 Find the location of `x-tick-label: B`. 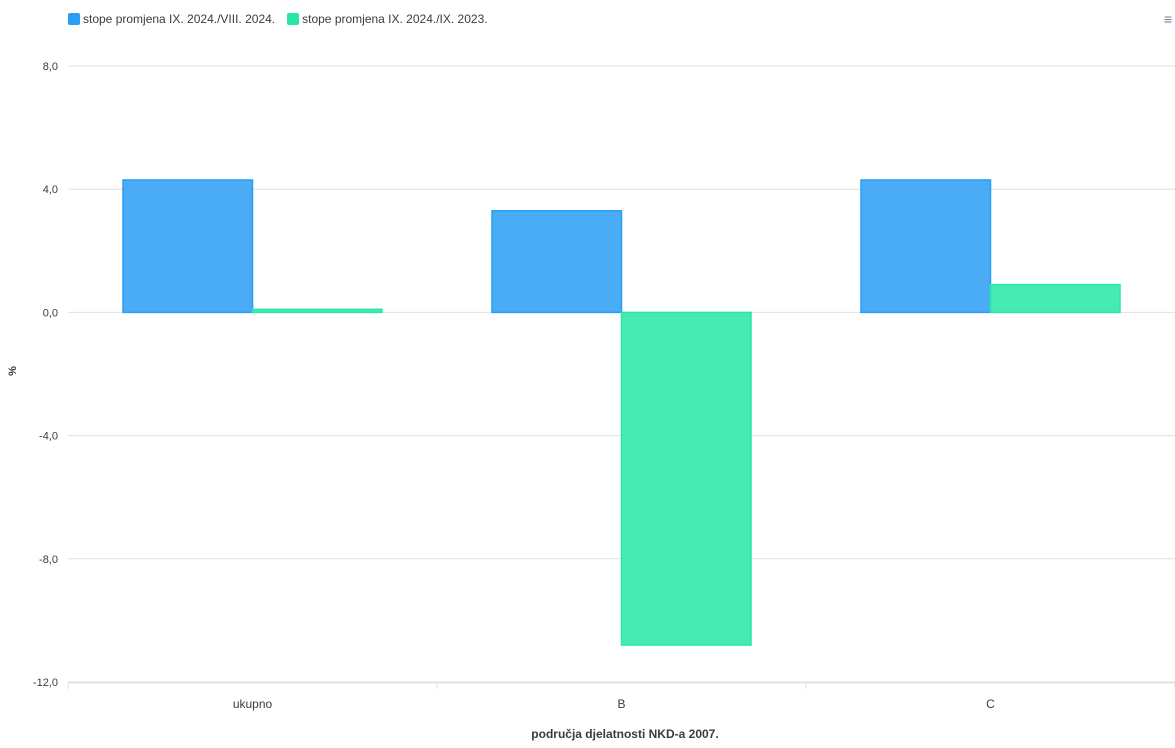

x-tick-label: B is located at coordinates (621, 704).